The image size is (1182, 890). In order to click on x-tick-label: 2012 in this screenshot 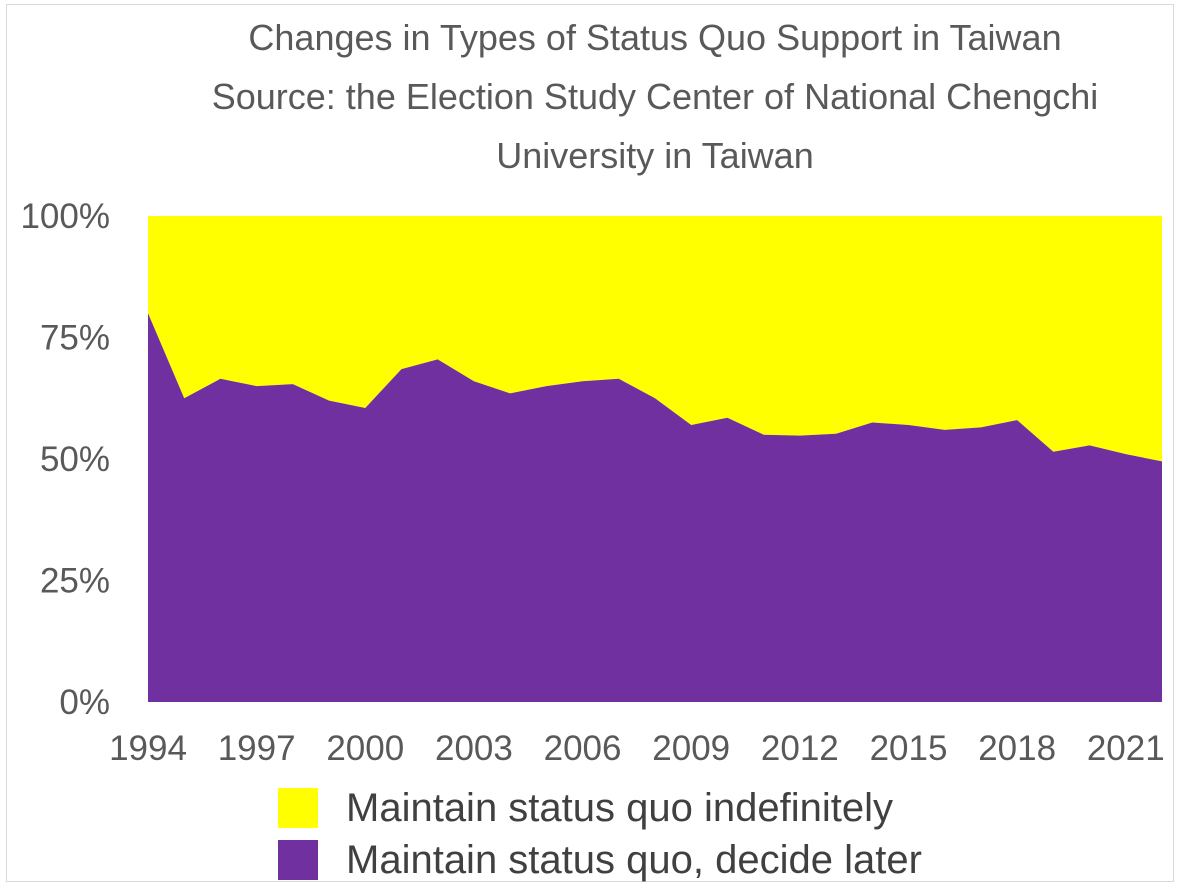, I will do `click(800, 748)`.